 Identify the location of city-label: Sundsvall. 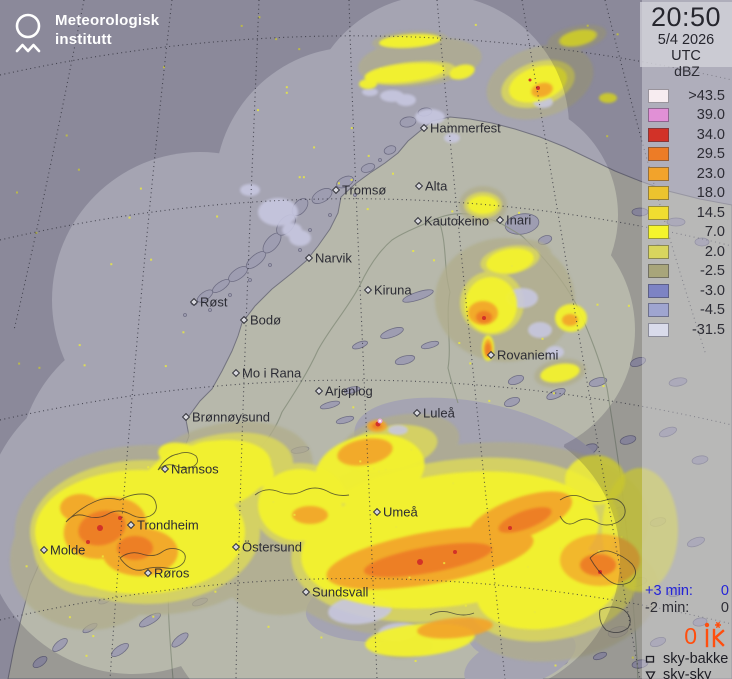
(340, 592).